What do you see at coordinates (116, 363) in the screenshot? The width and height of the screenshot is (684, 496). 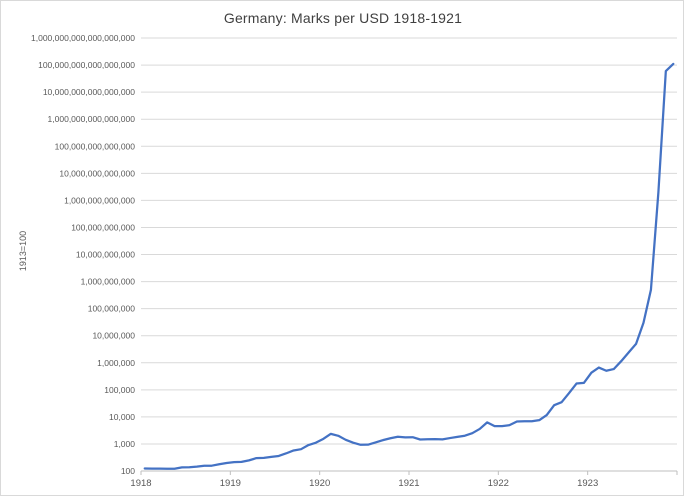 I see `y-axis-tick-label: 1,000,000` at bounding box center [116, 363].